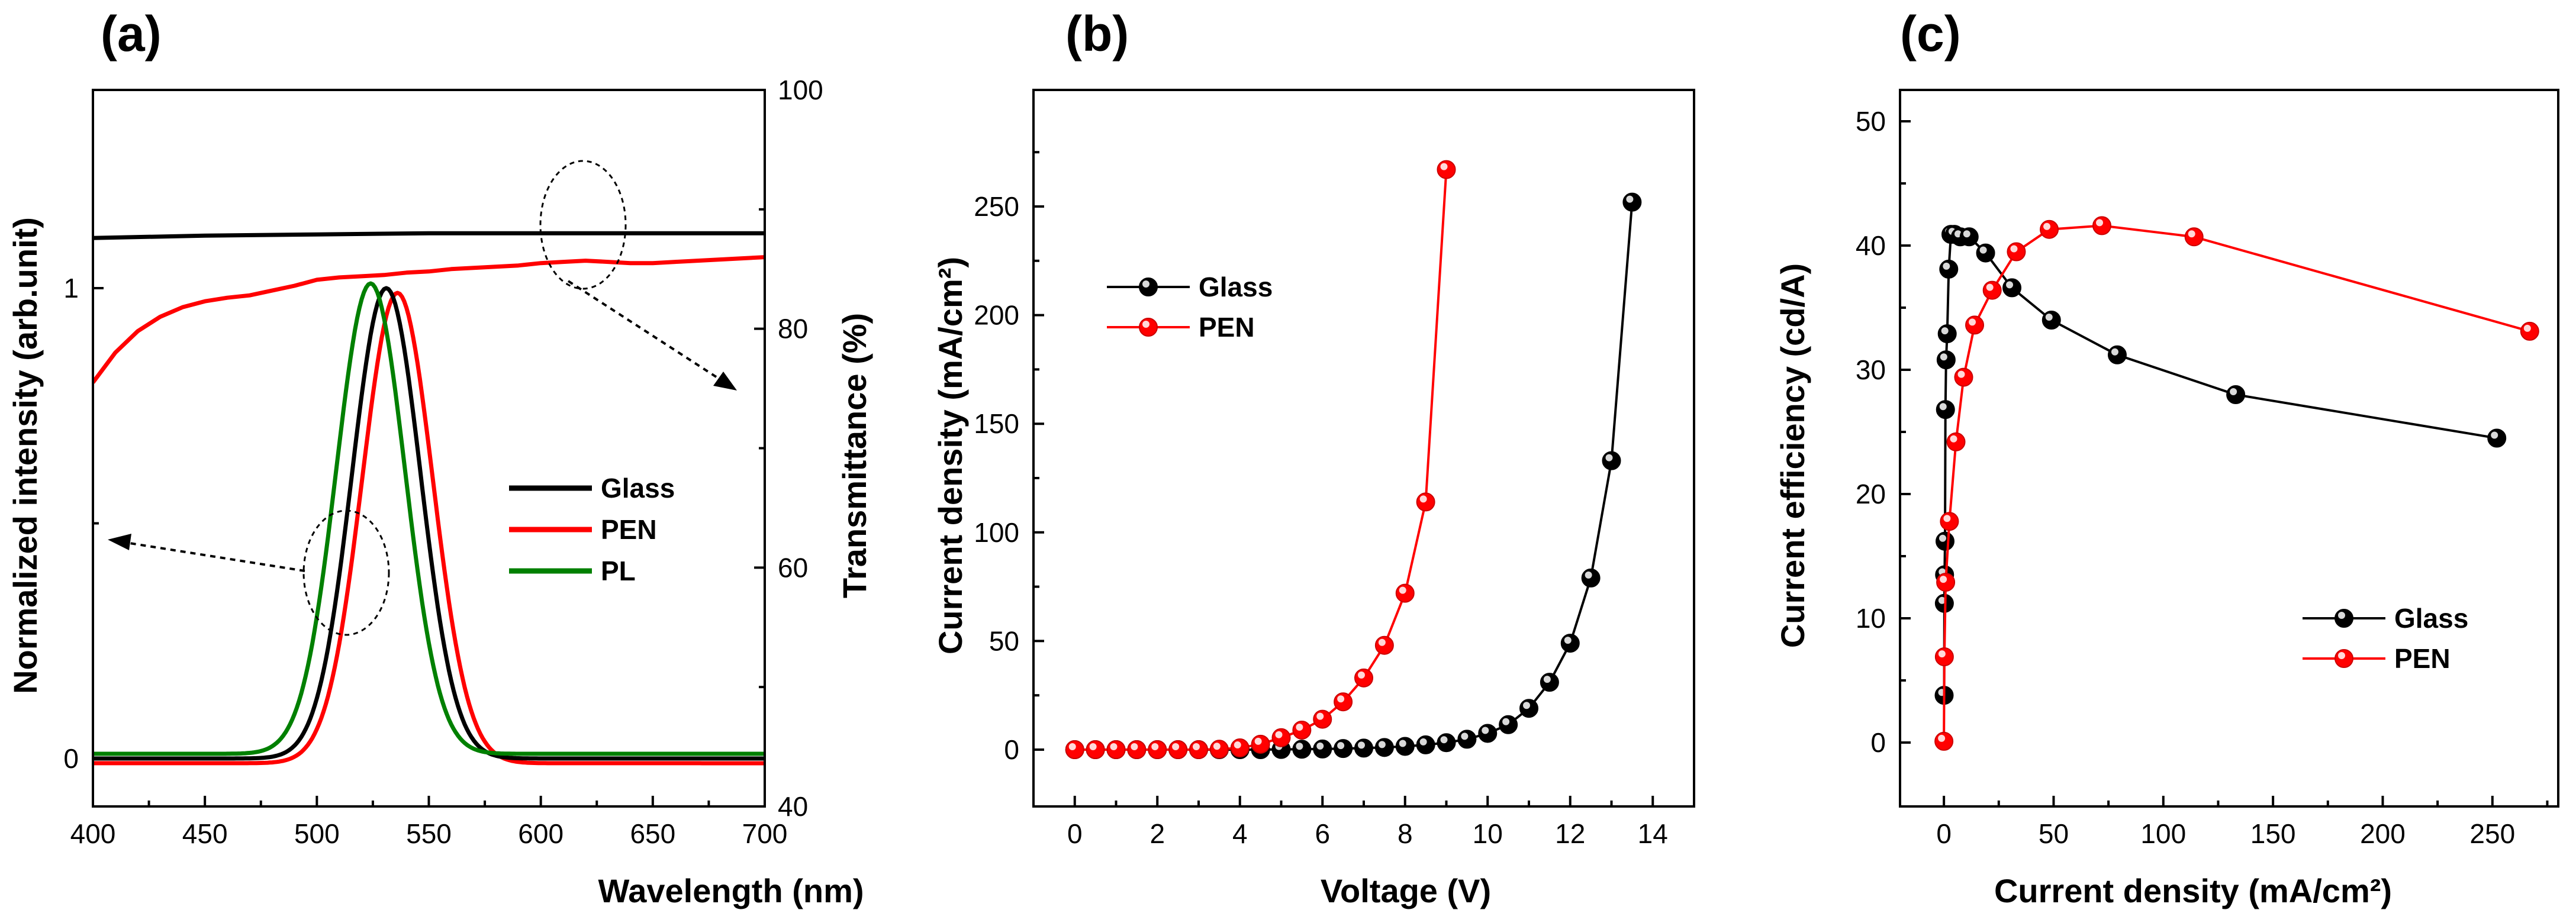 Image resolution: width=2576 pixels, height=923 pixels. Describe the element at coordinates (793, 329) in the screenshot. I see `panel-a-ytick-right-label: 80` at that location.